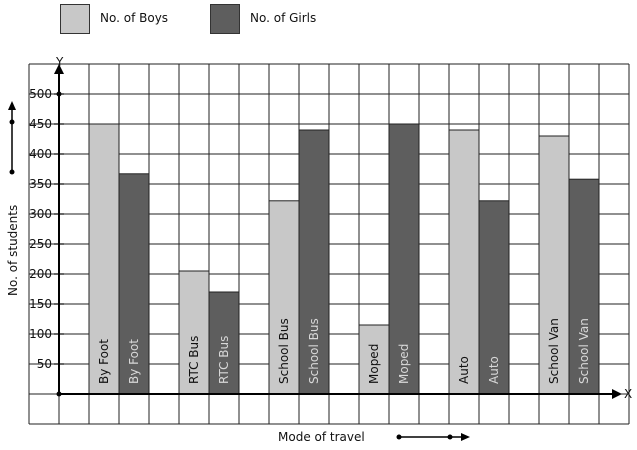  Describe the element at coordinates (40, 304) in the screenshot. I see `y-tick-label: 150` at that location.